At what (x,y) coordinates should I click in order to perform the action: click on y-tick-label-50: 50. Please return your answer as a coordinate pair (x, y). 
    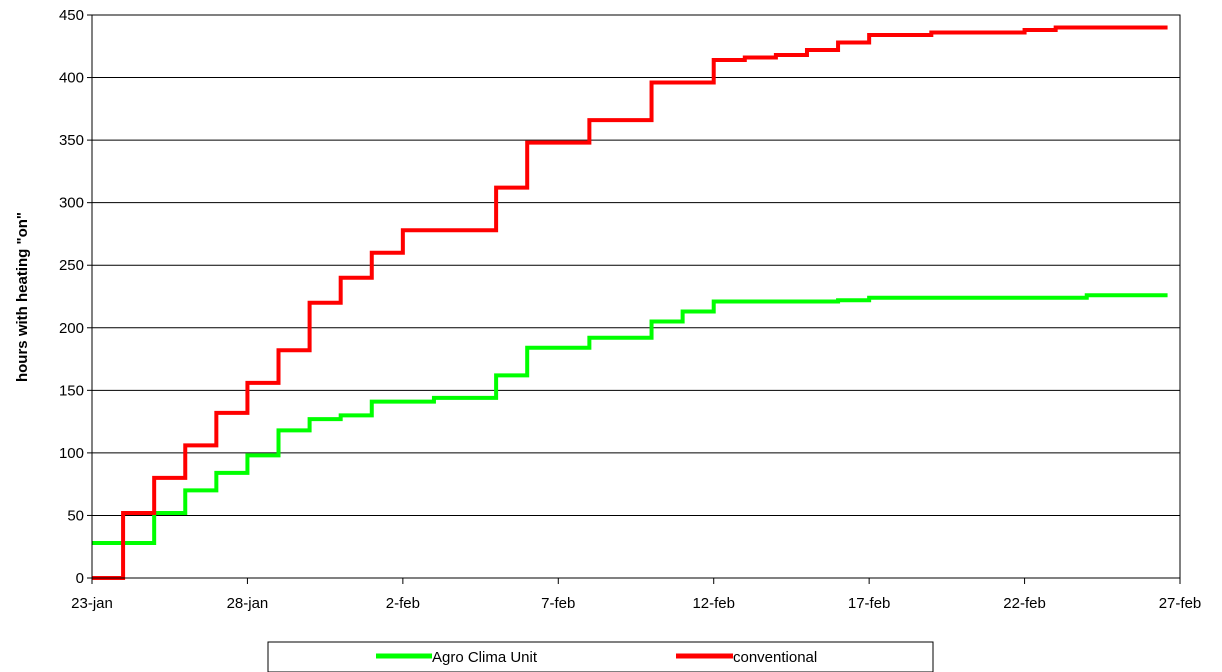
    Looking at the image, I should click on (75, 515).